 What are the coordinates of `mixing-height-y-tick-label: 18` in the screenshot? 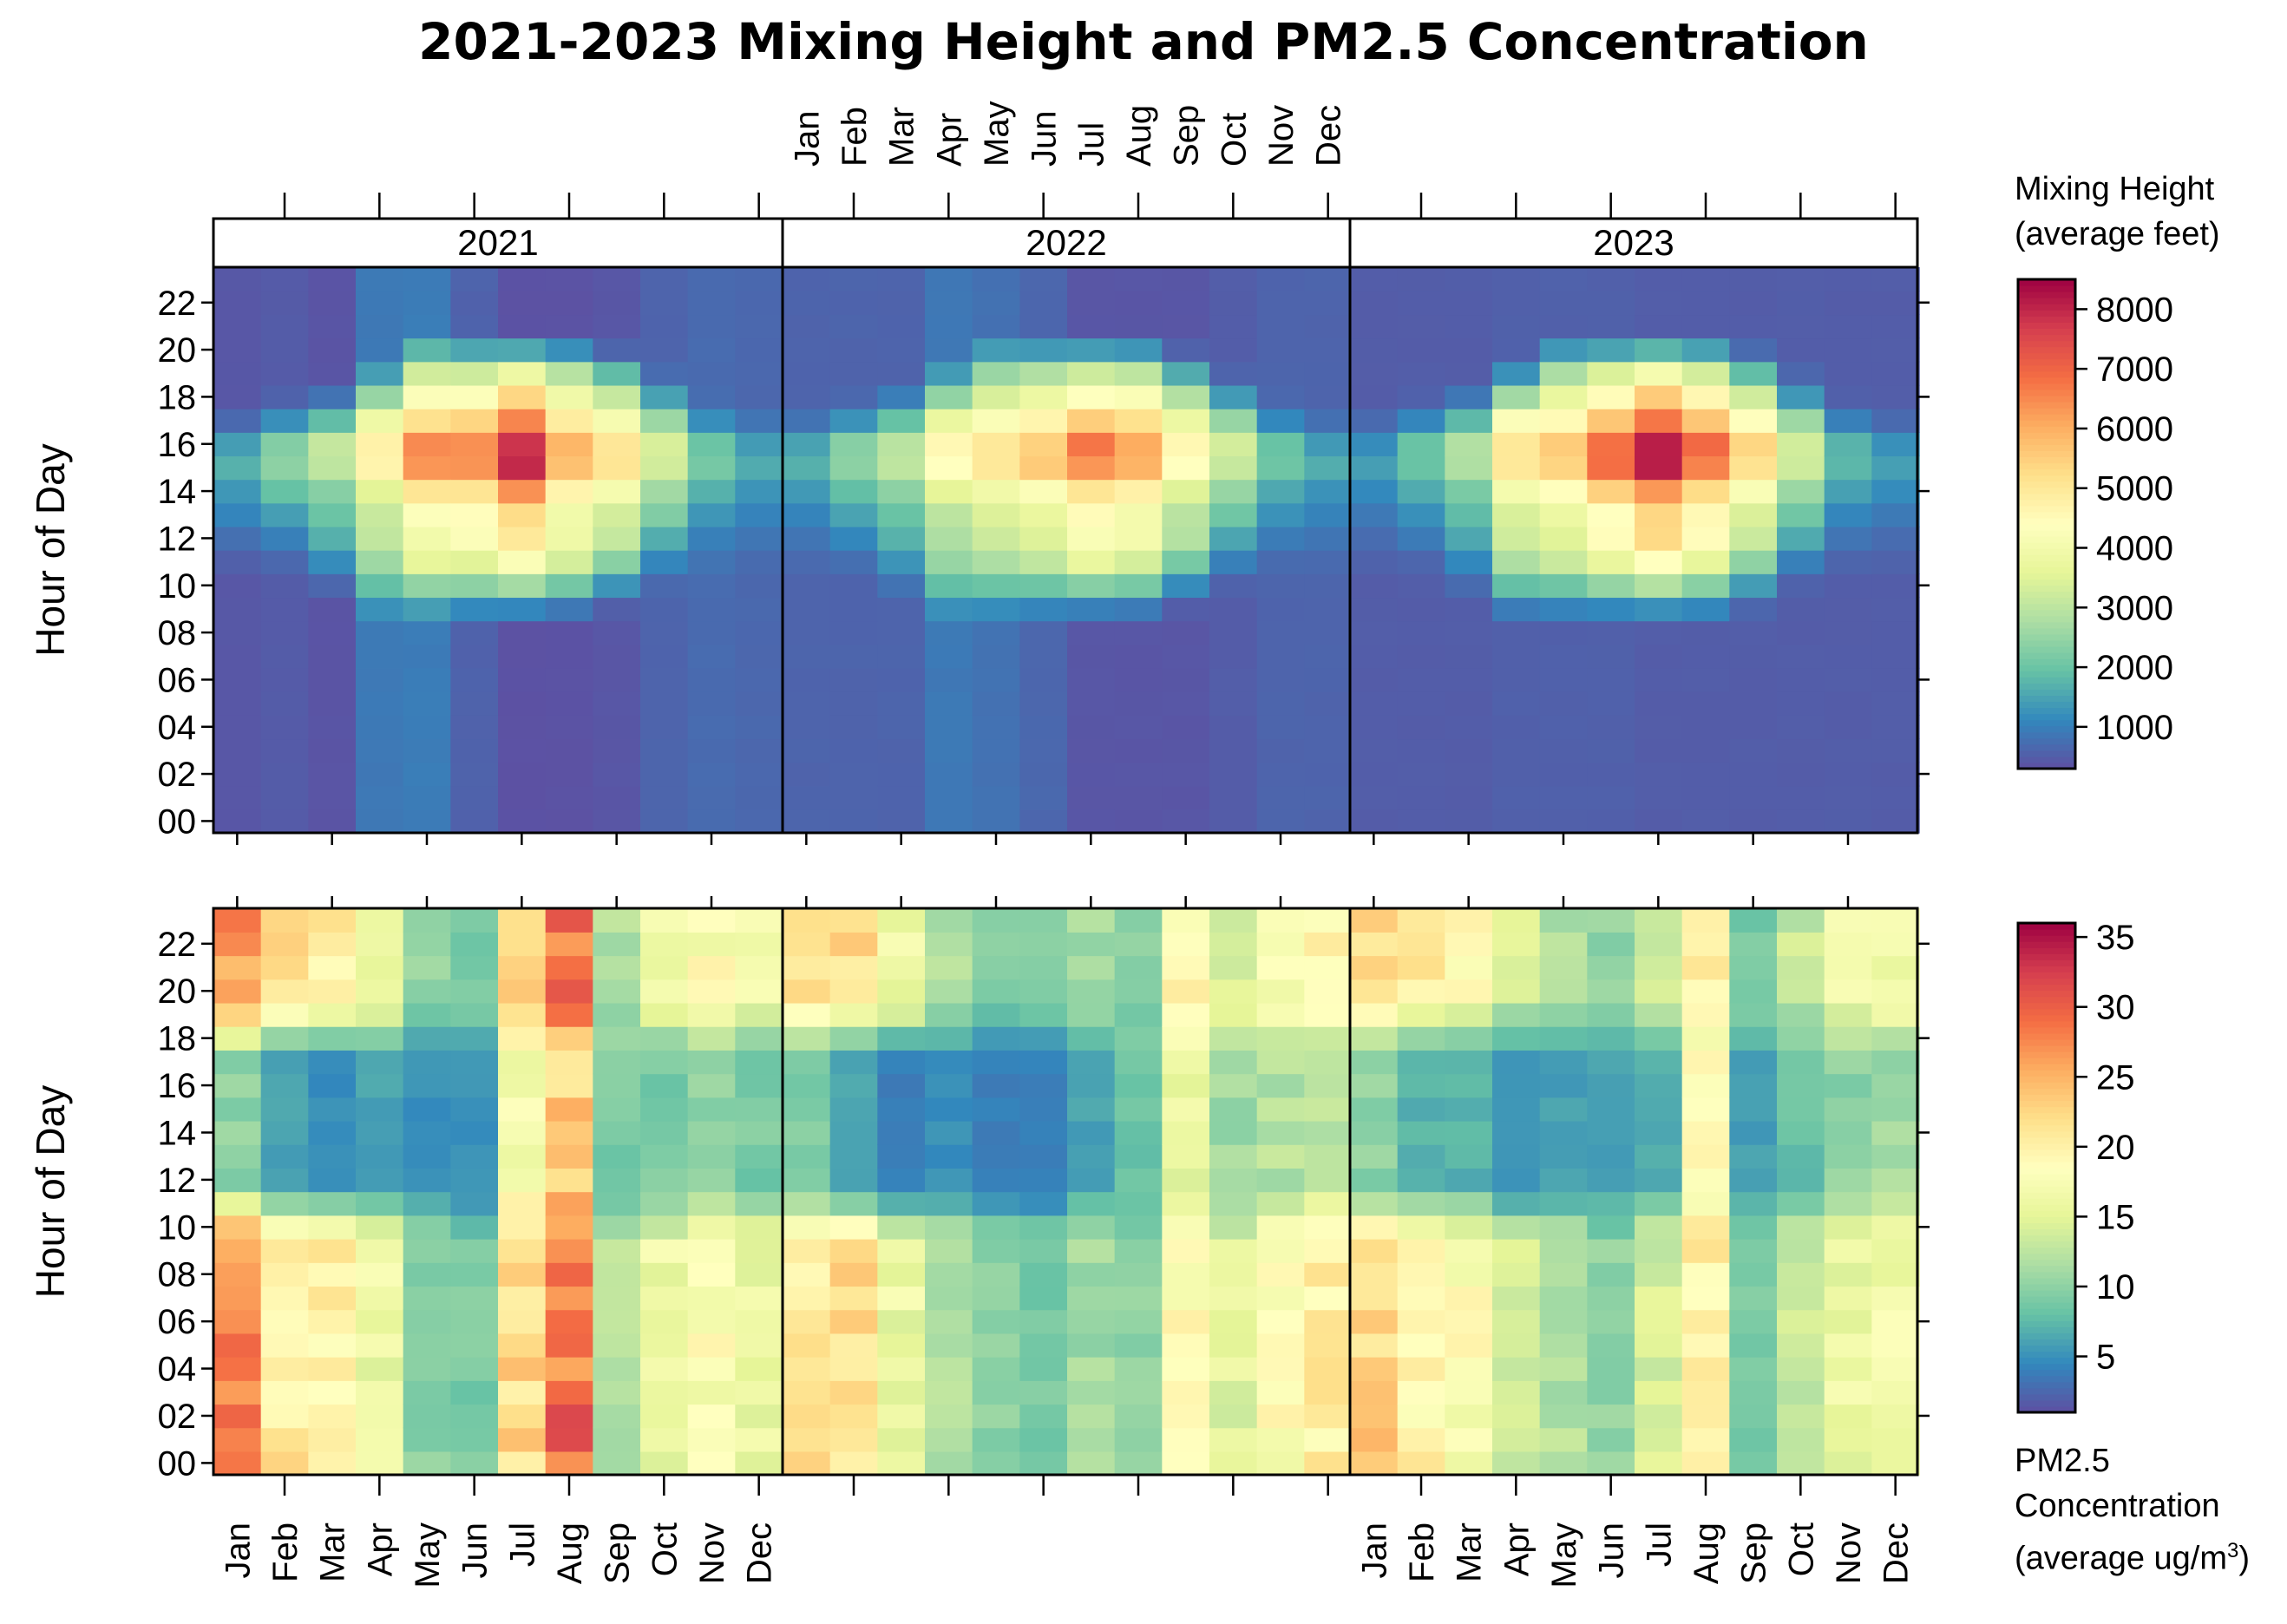 It's located at (178, 397).